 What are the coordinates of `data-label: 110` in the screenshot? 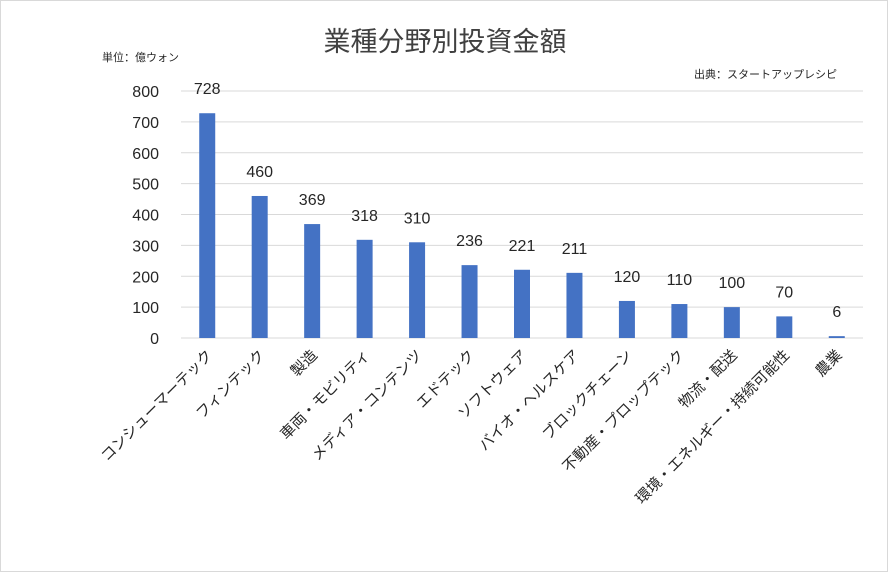 It's located at (680, 280).